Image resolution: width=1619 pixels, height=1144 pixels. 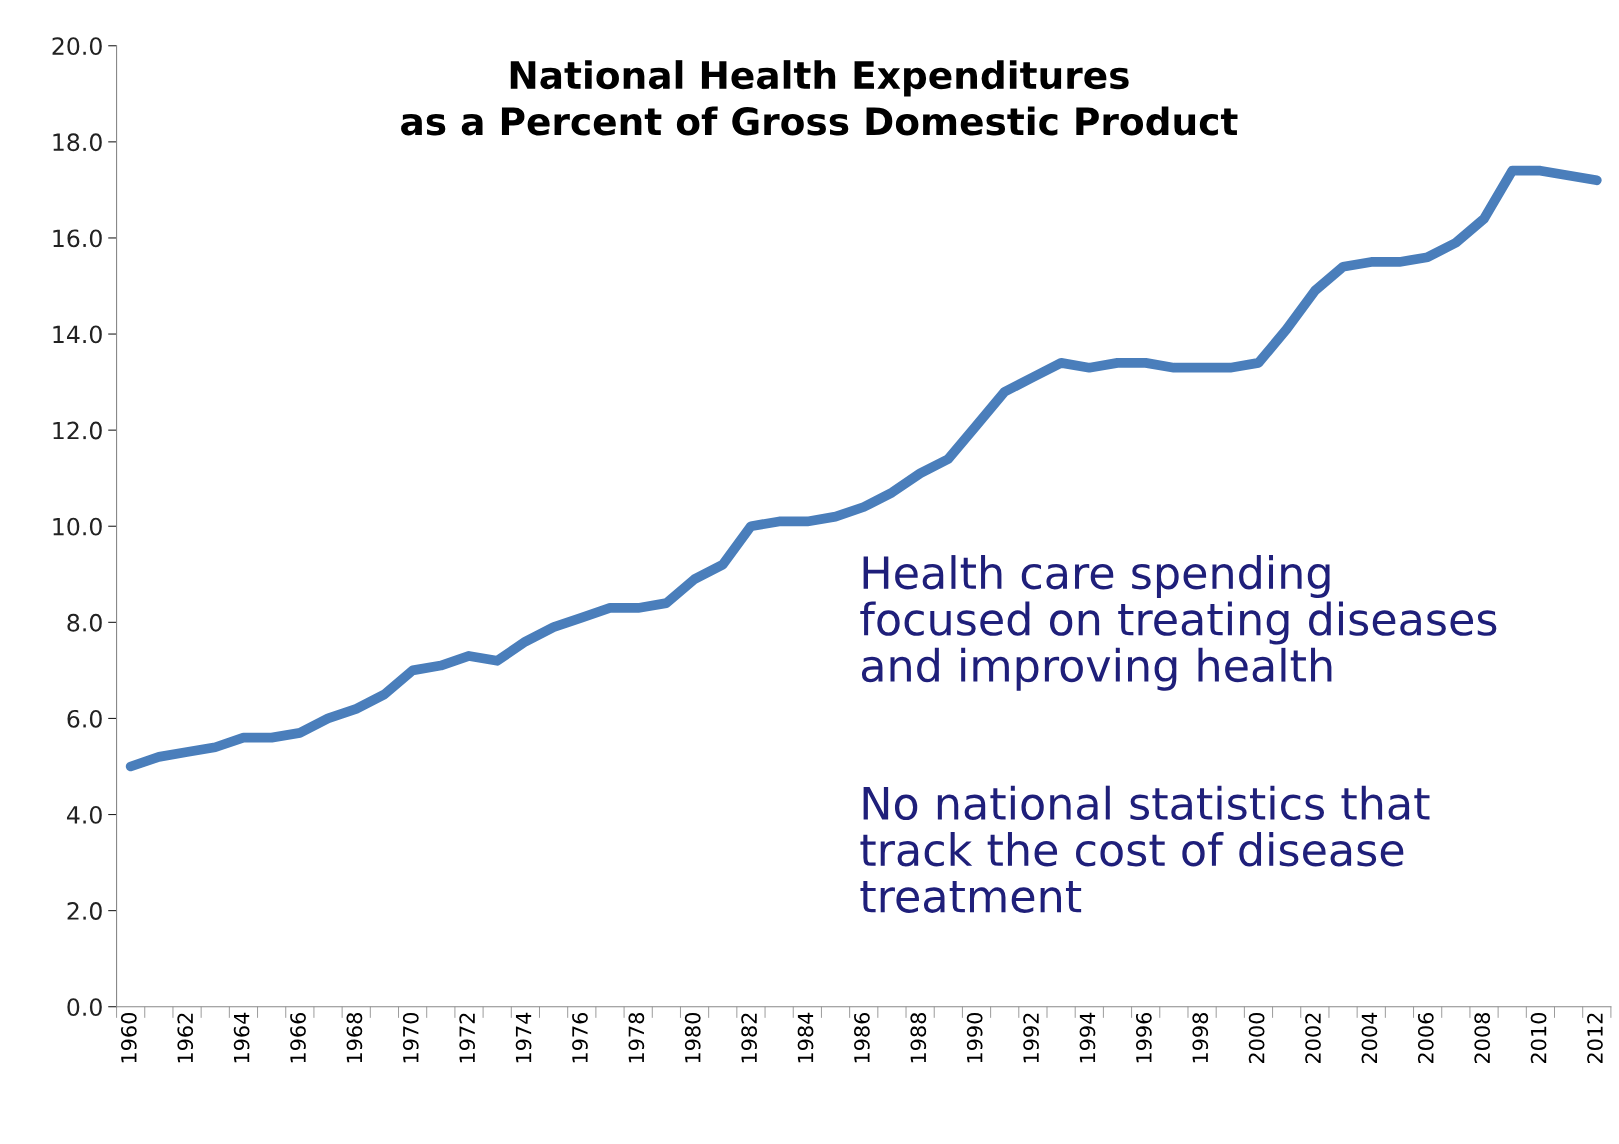 What do you see at coordinates (580, 1037) in the screenshot?
I see `x-tick-label: 1976` at bounding box center [580, 1037].